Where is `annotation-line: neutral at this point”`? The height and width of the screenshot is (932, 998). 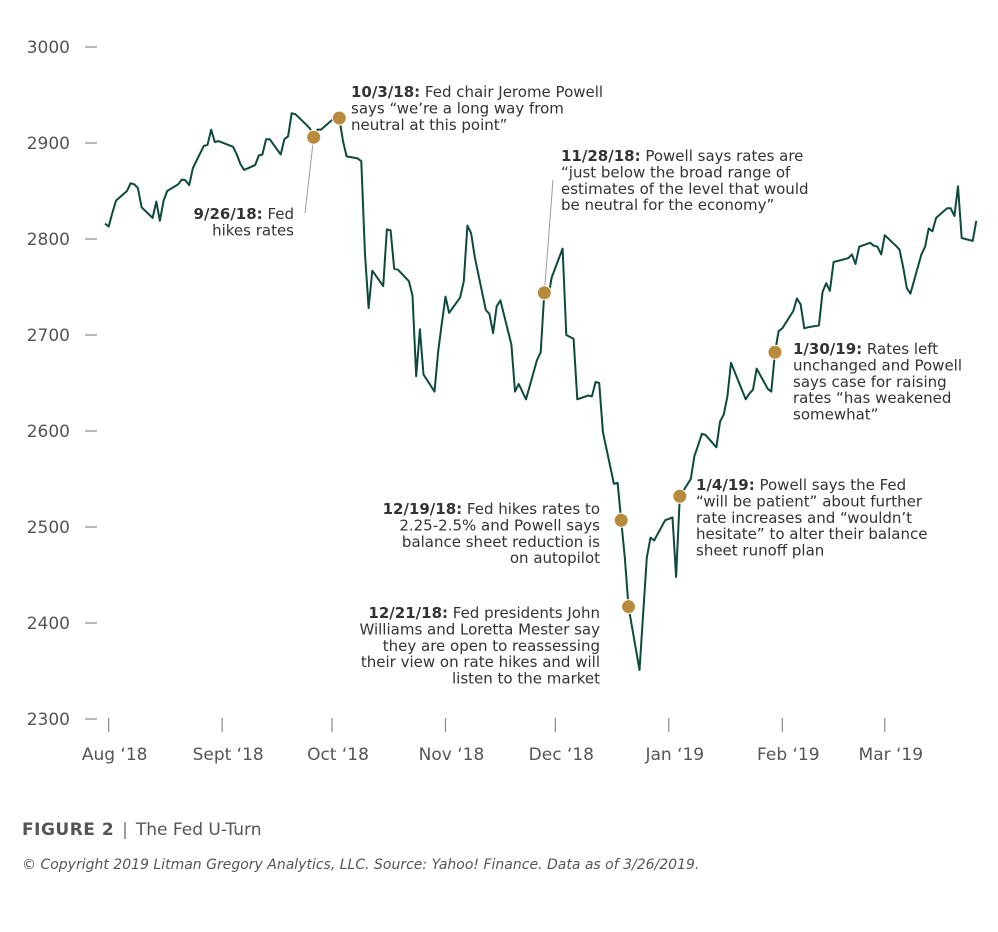 annotation-line: neutral at this point” is located at coordinates (429, 125).